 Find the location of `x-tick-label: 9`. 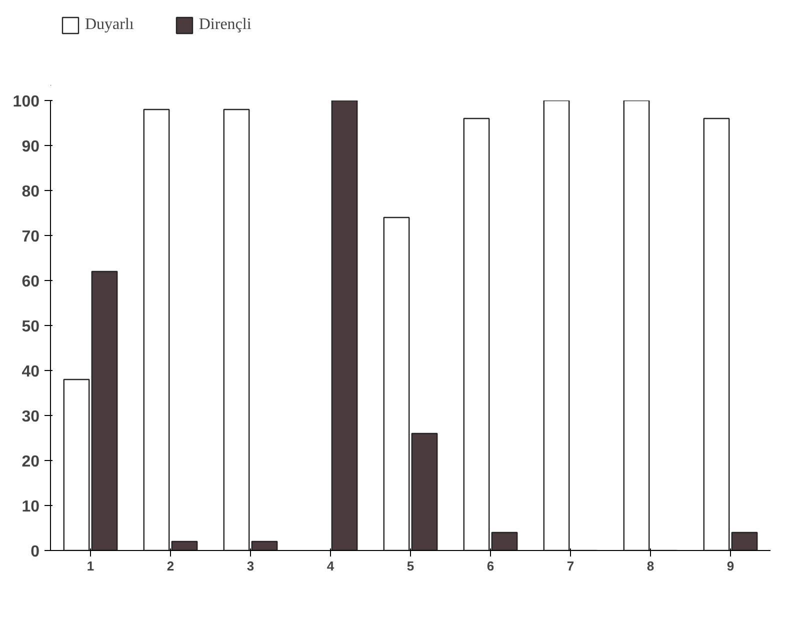

x-tick-label: 9 is located at coordinates (730, 566).